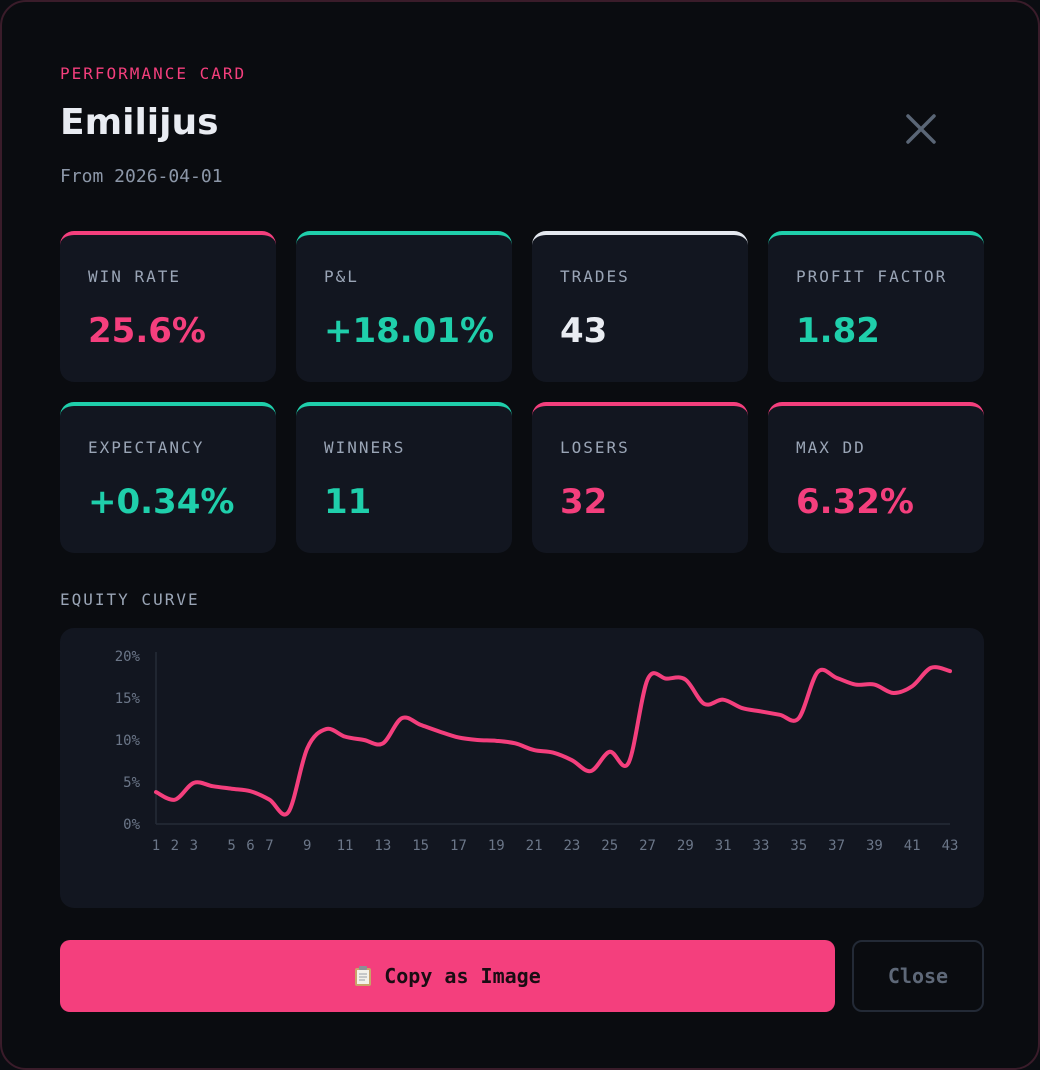 The image size is (1040, 1070). What do you see at coordinates (640, 306) in the screenshot?
I see `stat-card-trades: TRADES 43` at bounding box center [640, 306].